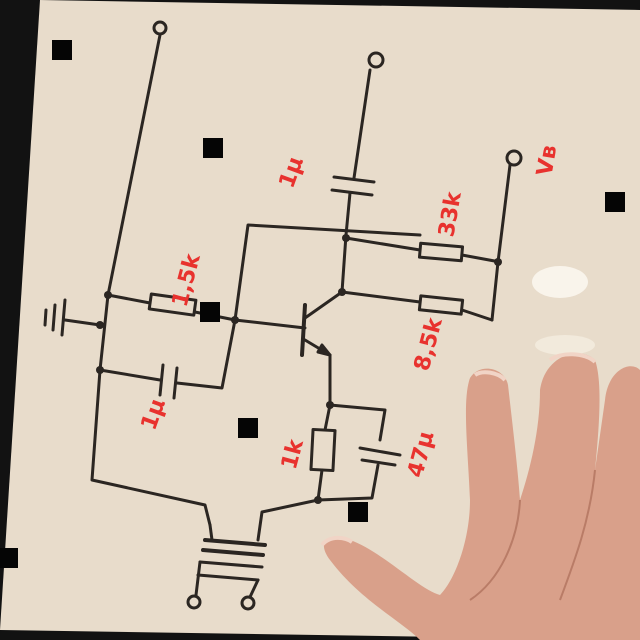 Image resolution: width=640 pixels, height=640 pixels. Describe the element at coordinates (481, 258) in the screenshot. I see `r2-lead-right` at that location.